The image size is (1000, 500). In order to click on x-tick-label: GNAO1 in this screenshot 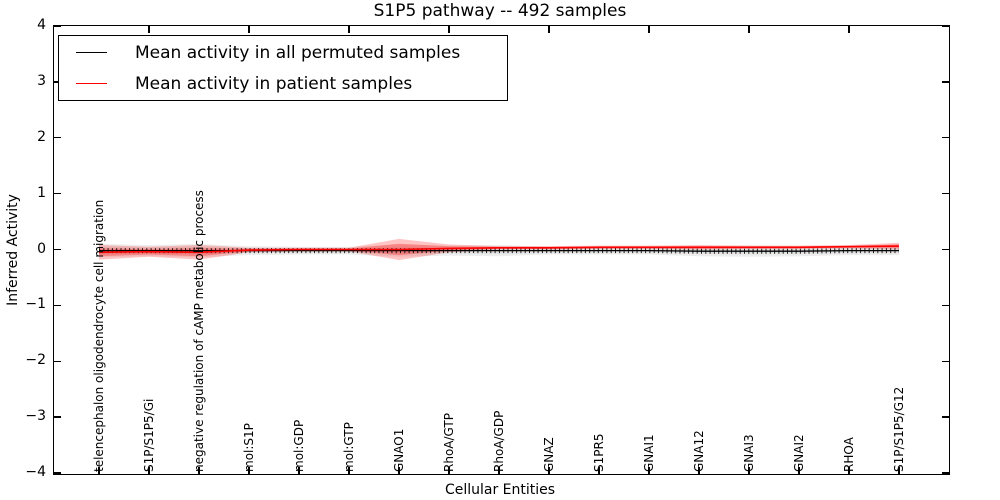, I will do `click(399, 450)`.